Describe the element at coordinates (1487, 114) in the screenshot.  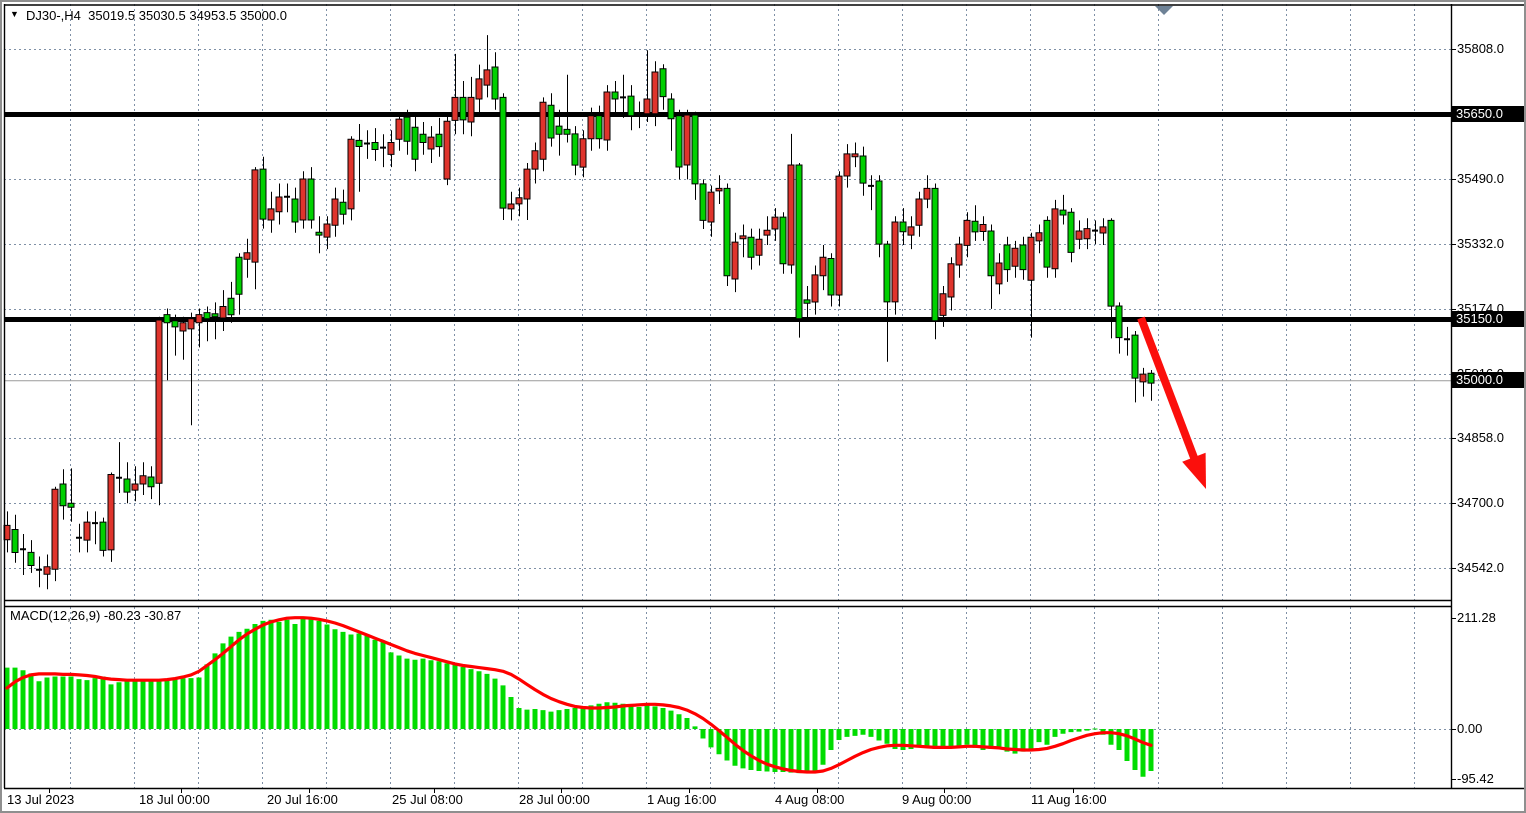
I see `price-tag: 35650.0` at that location.